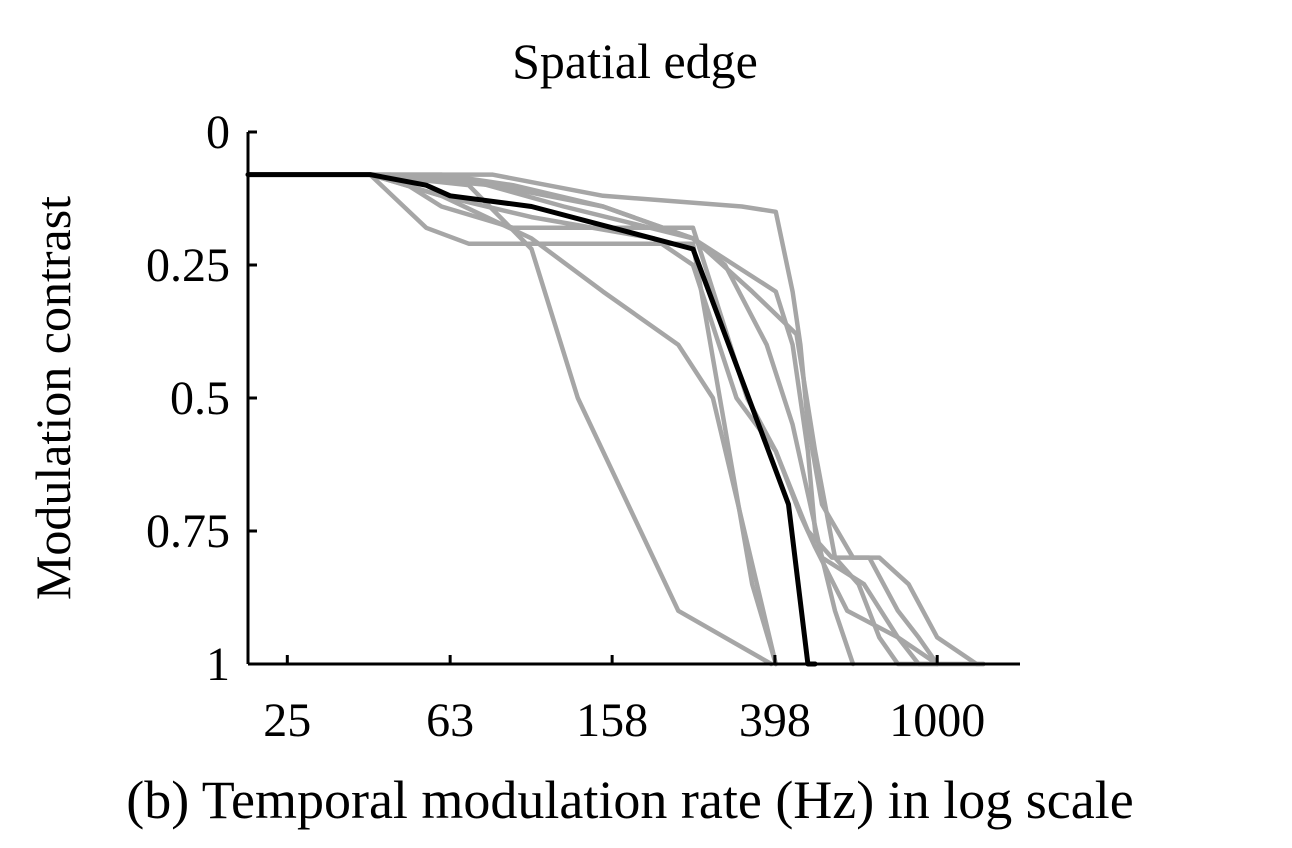 The image size is (1292, 848). I want to click on x-tick-label: 25, so click(287, 720).